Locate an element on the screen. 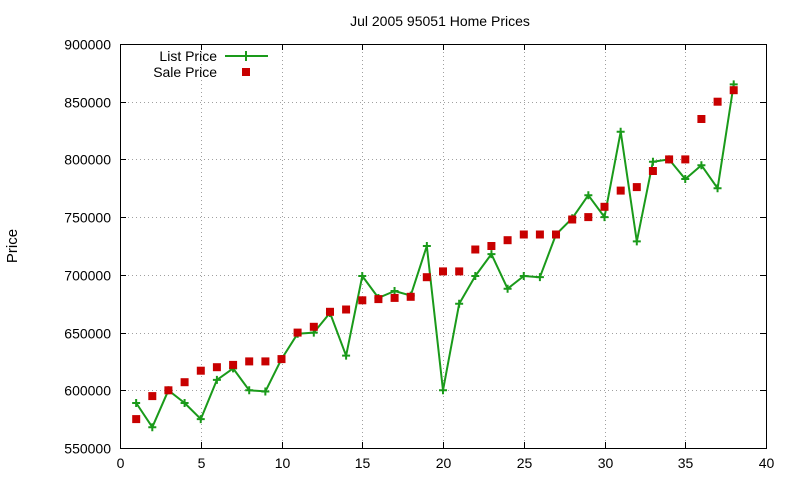  x-tick-label: 35 is located at coordinates (686, 463).